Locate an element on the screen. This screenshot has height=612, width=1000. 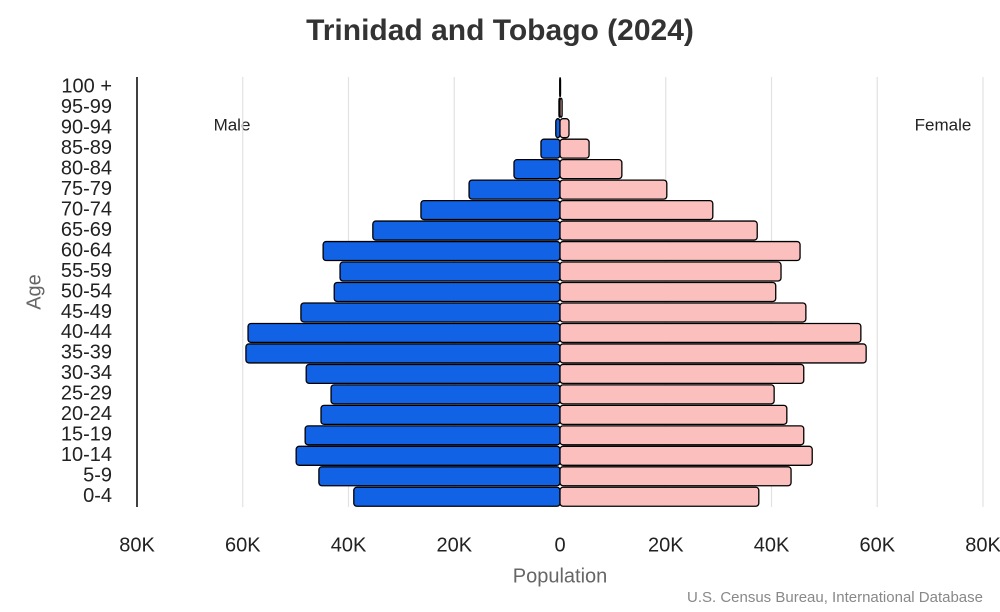
y-tick-label: 30-34 is located at coordinates (86, 373).